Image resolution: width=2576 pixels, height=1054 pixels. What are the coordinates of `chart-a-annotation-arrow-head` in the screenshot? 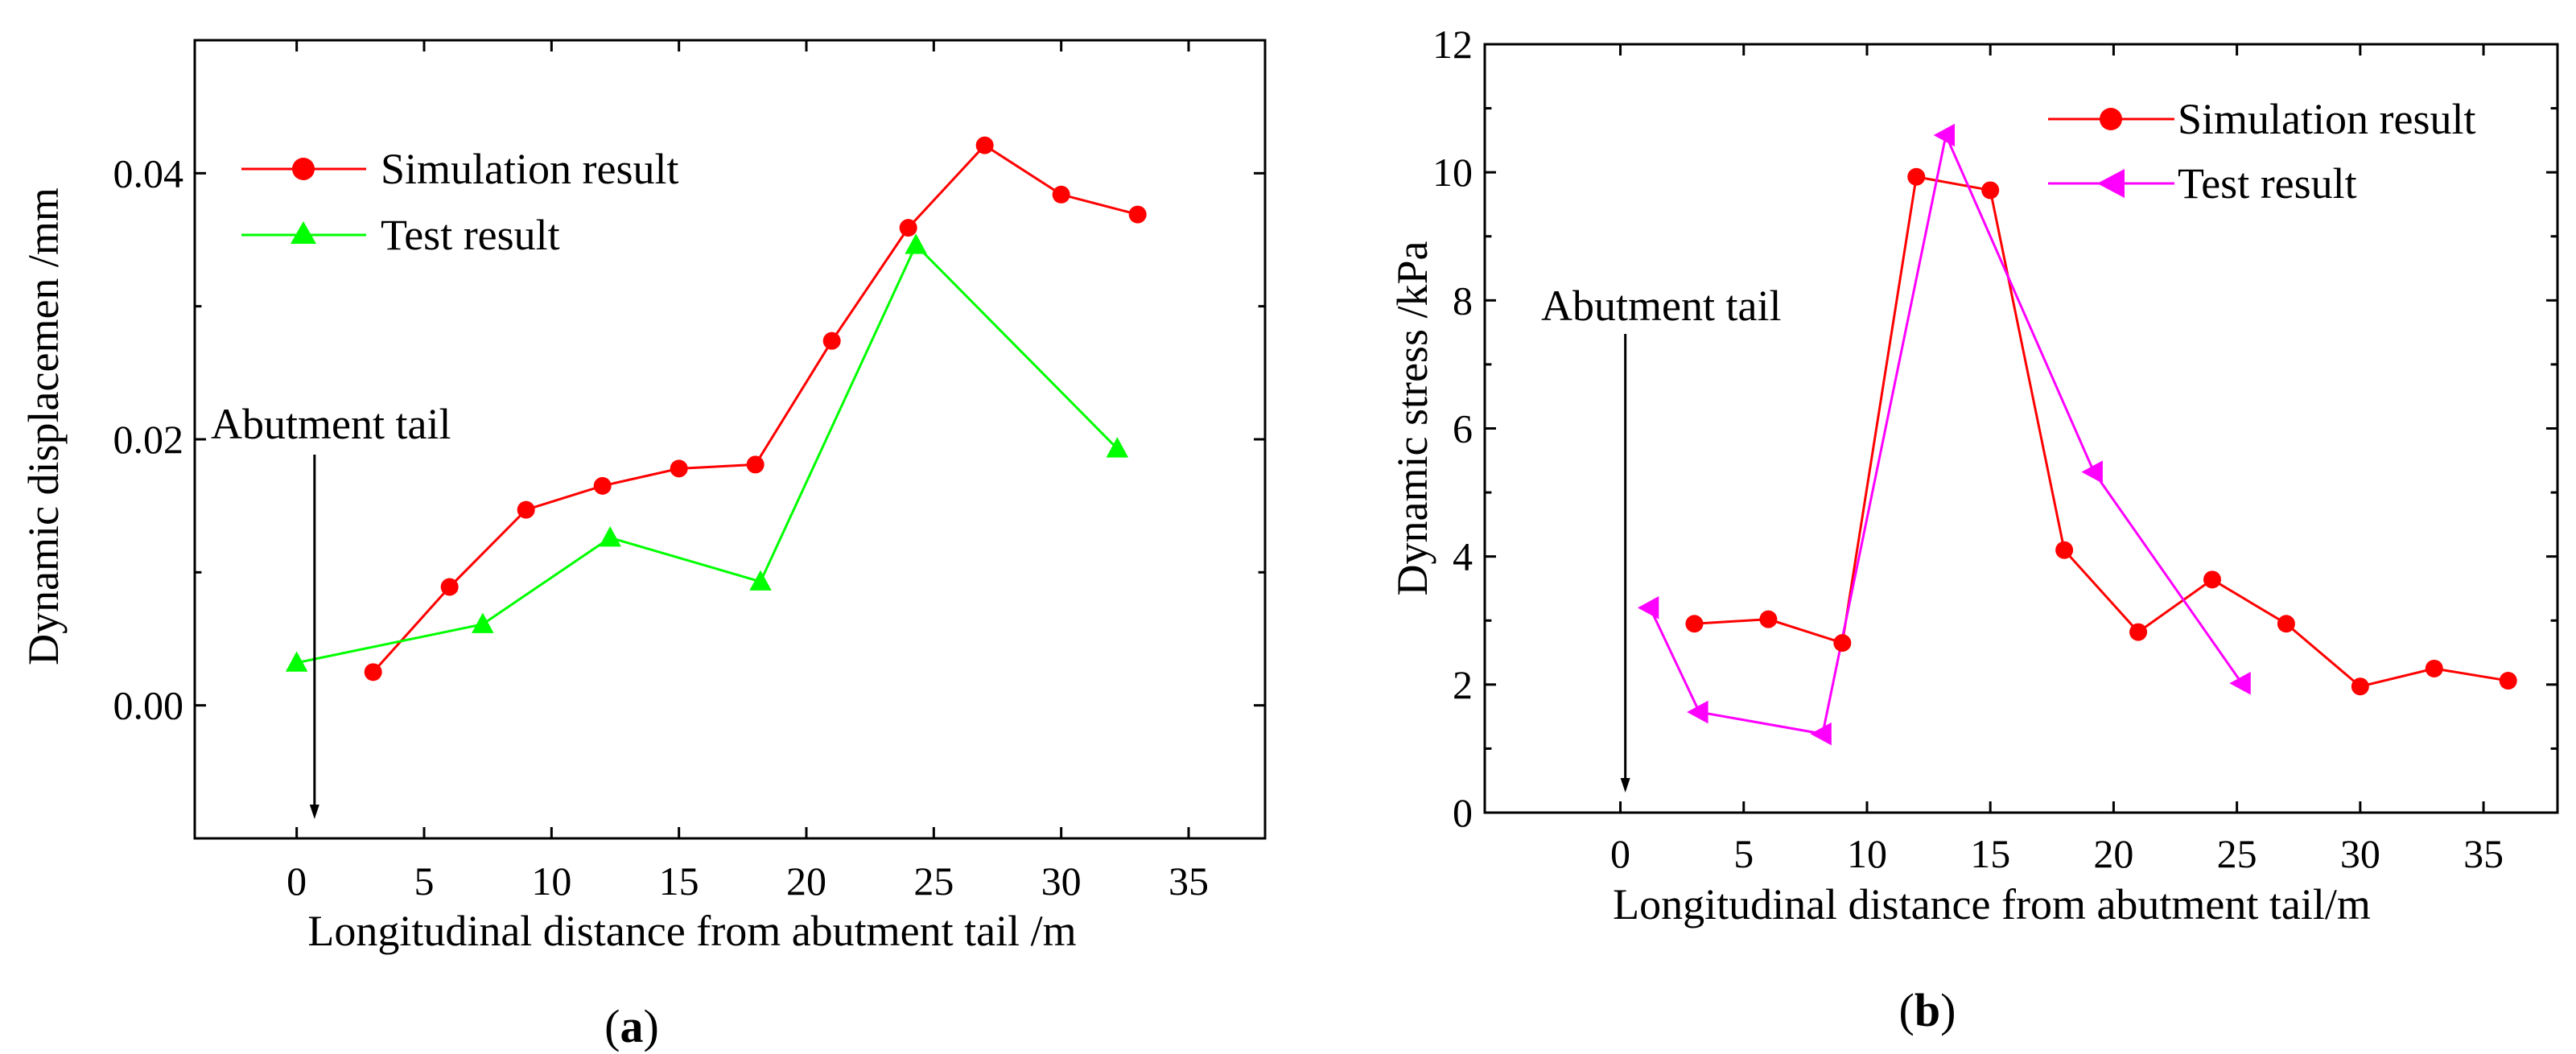 It's located at (314, 812).